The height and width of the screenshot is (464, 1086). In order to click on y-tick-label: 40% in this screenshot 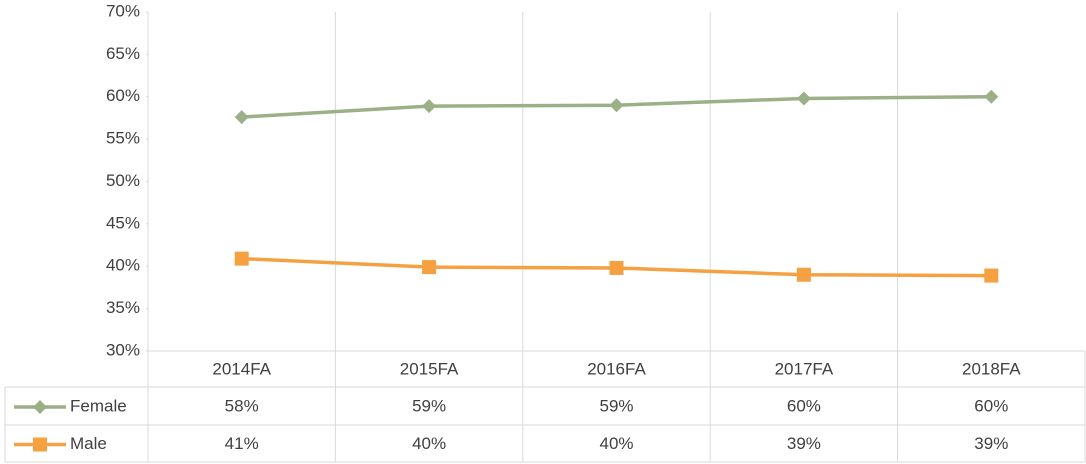, I will do `click(123, 265)`.